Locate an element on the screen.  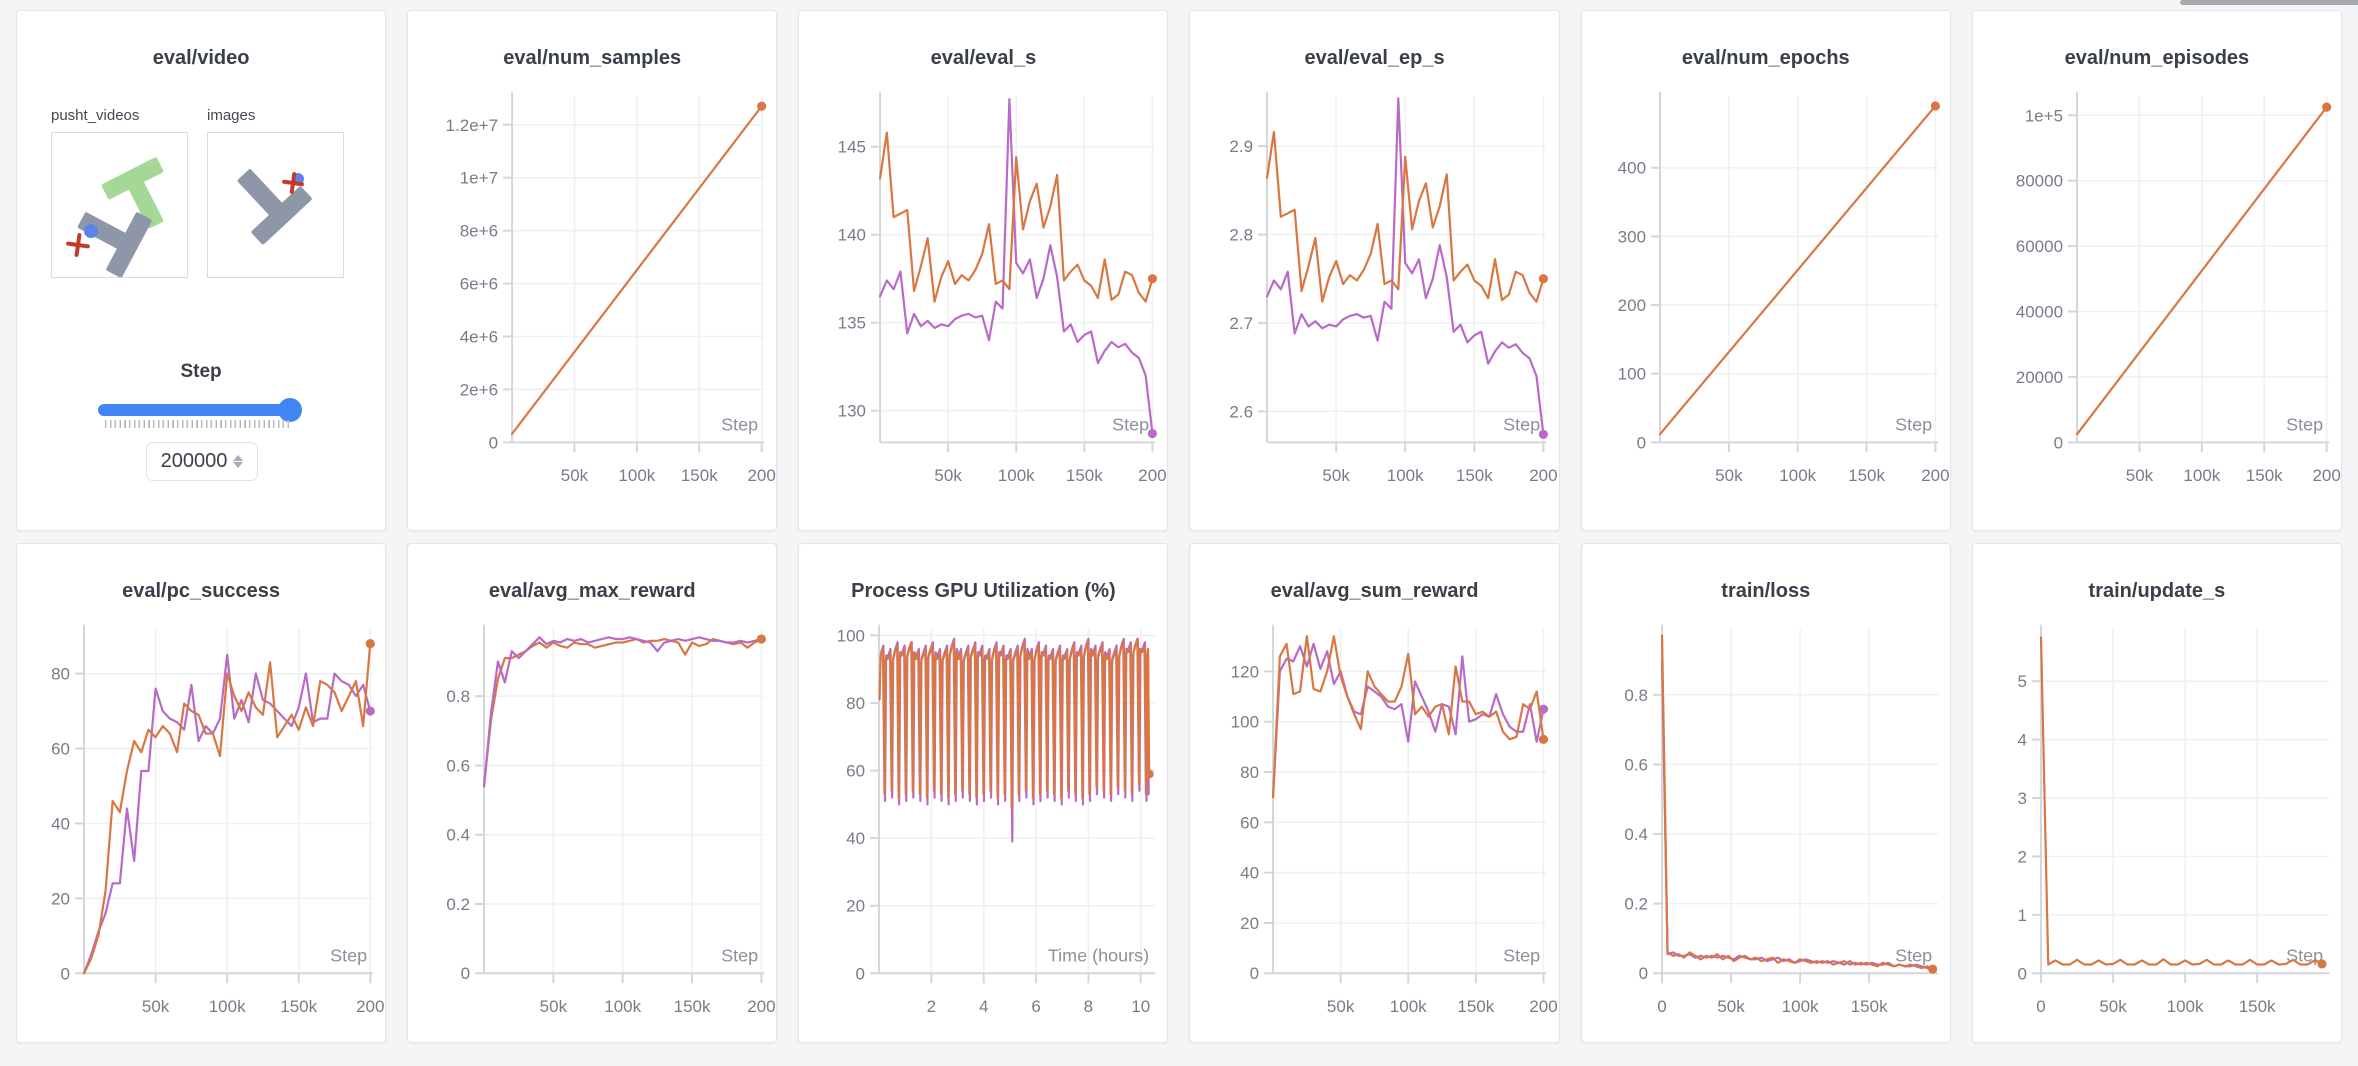
chart-title: eval/num_epochs is located at coordinates (1765, 58).